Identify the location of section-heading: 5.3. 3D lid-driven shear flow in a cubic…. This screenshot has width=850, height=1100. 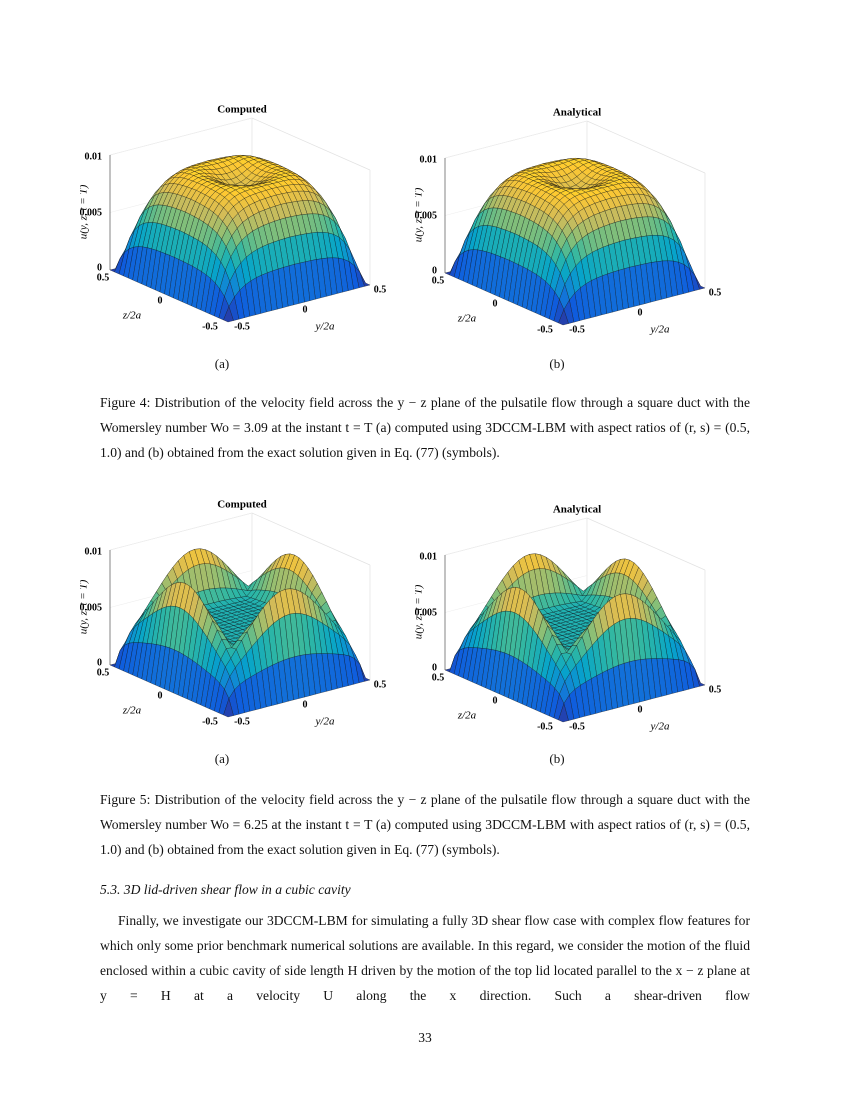
(225, 889).